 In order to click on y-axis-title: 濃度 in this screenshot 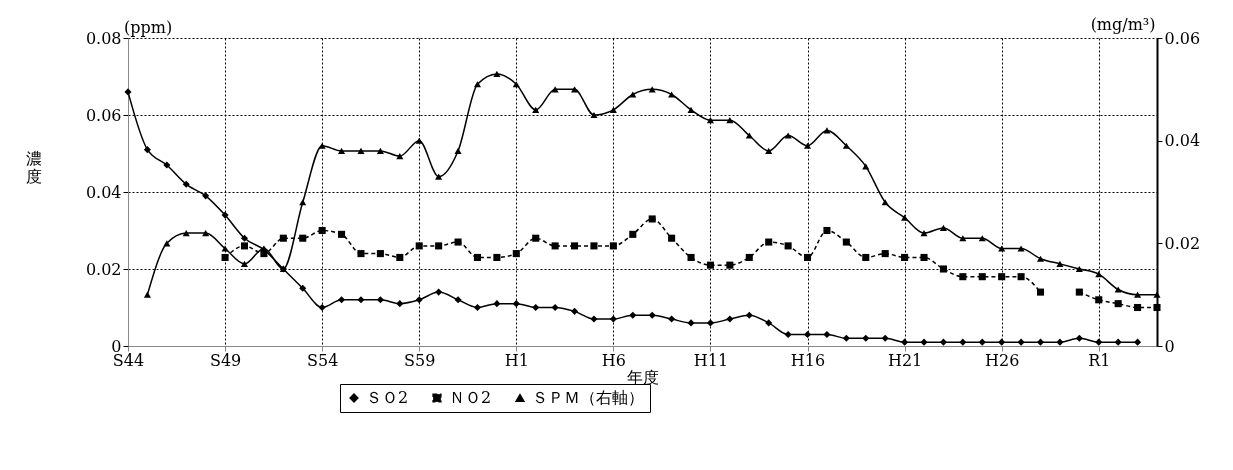, I will do `click(33, 167)`.